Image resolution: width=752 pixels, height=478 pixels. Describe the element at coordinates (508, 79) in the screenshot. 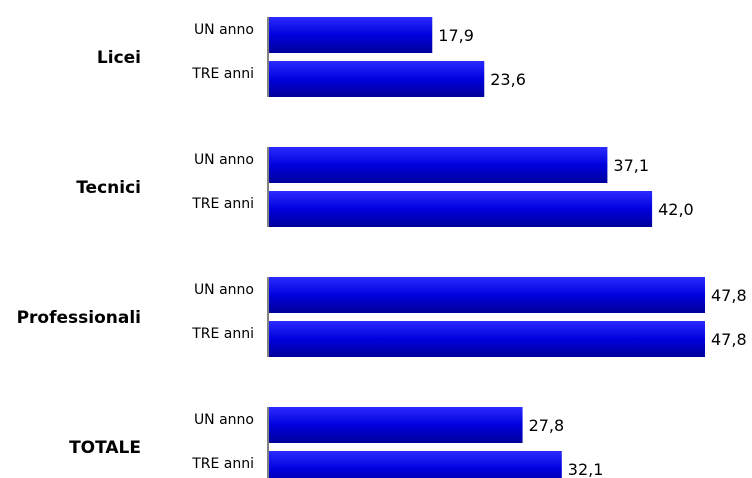

I see `bar-value-label: 23,6` at that location.